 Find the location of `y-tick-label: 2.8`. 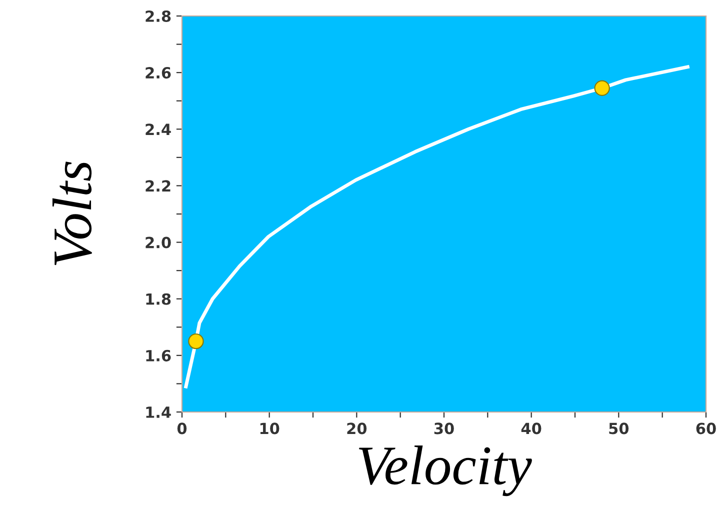

y-tick-label: 2.8 is located at coordinates (158, 16).